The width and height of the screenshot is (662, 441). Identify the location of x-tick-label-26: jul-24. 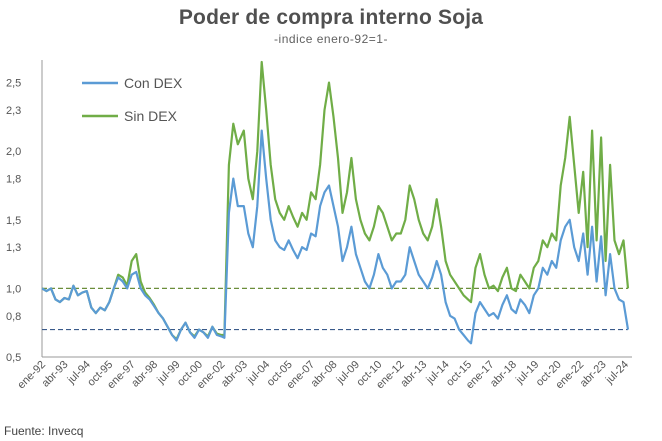
(617, 373).